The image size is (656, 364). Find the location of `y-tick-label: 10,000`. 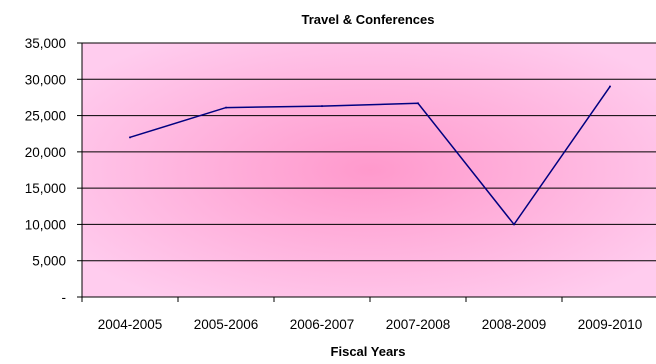

y-tick-label: 10,000 is located at coordinates (45, 224).